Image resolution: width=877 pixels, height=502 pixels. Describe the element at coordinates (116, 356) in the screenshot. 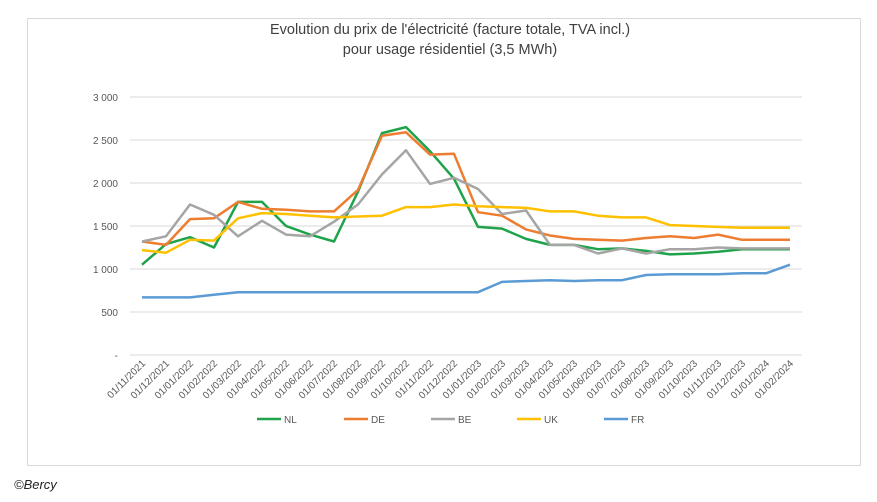

I see `y-tick-label: -` at that location.